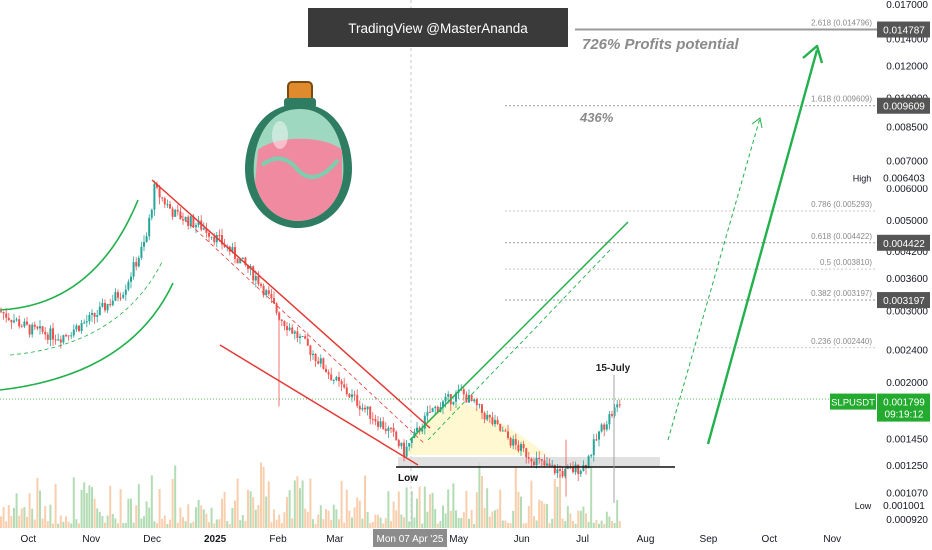 The width and height of the screenshot is (932, 550). Describe the element at coordinates (907, 279) in the screenshot. I see `price-tick: 0.003600` at that location.